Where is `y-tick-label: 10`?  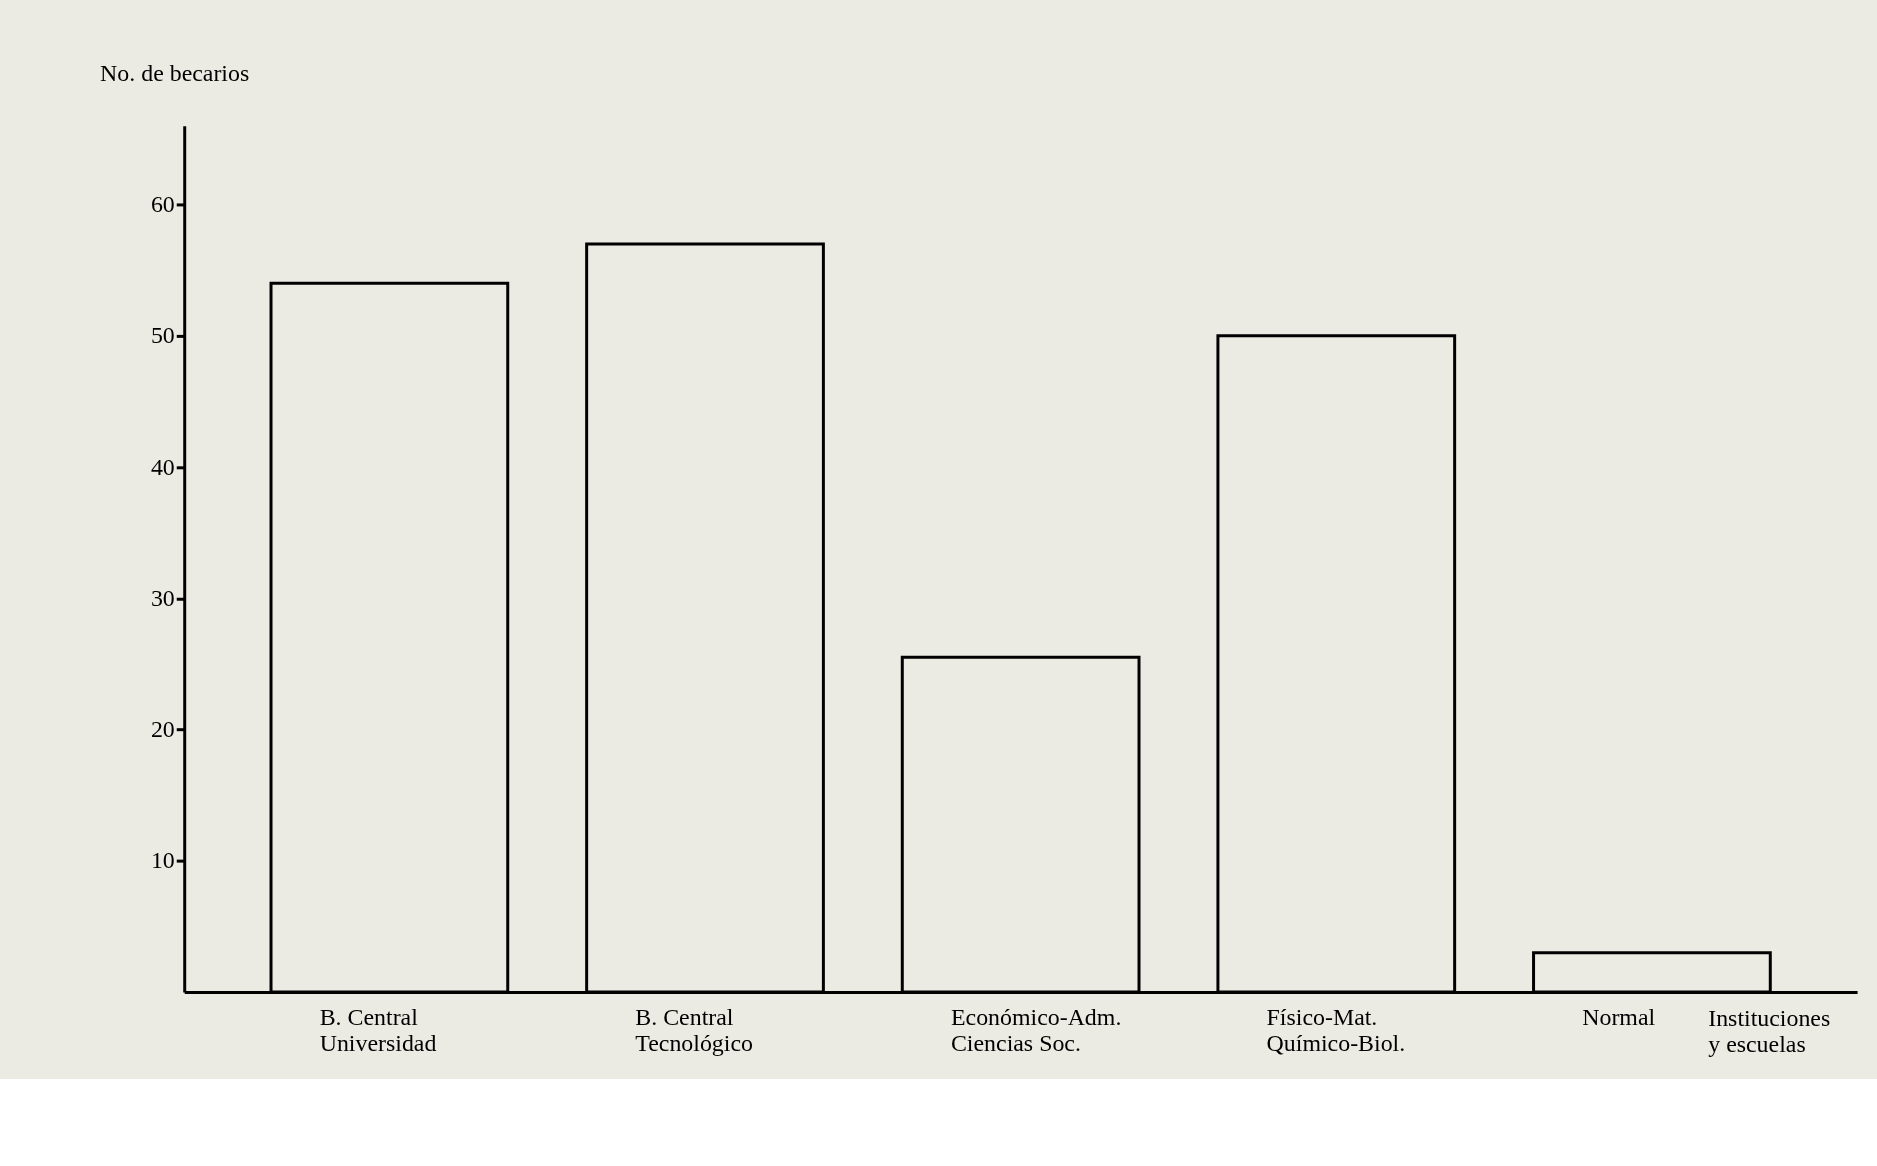
y-tick-label: 10 is located at coordinates (162, 860).